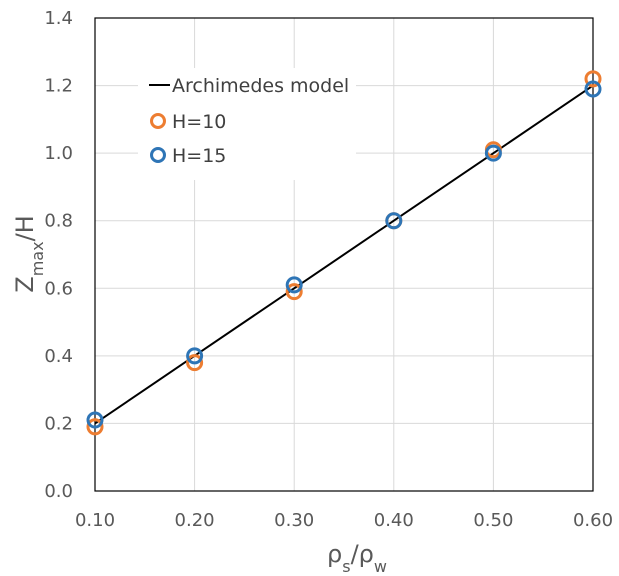  Describe the element at coordinates (362, 554) in the screenshot. I see `x-axis-title-mid: /ρ` at that location.